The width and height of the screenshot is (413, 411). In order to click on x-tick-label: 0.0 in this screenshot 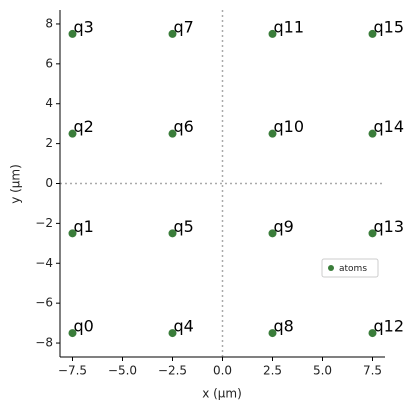, I will do `click(222, 371)`.